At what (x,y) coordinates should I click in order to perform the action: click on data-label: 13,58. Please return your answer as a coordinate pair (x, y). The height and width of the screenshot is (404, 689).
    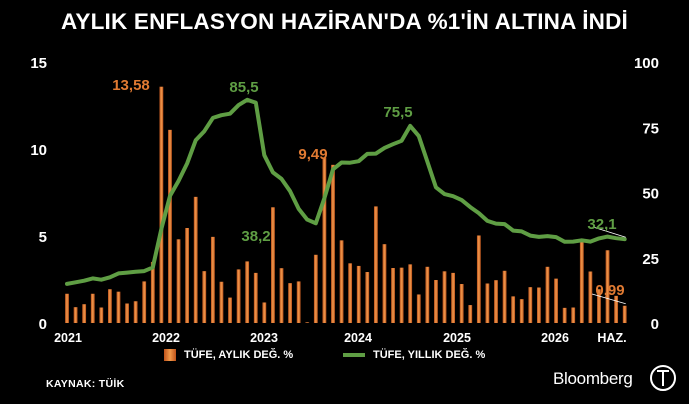
    Looking at the image, I should click on (131, 85).